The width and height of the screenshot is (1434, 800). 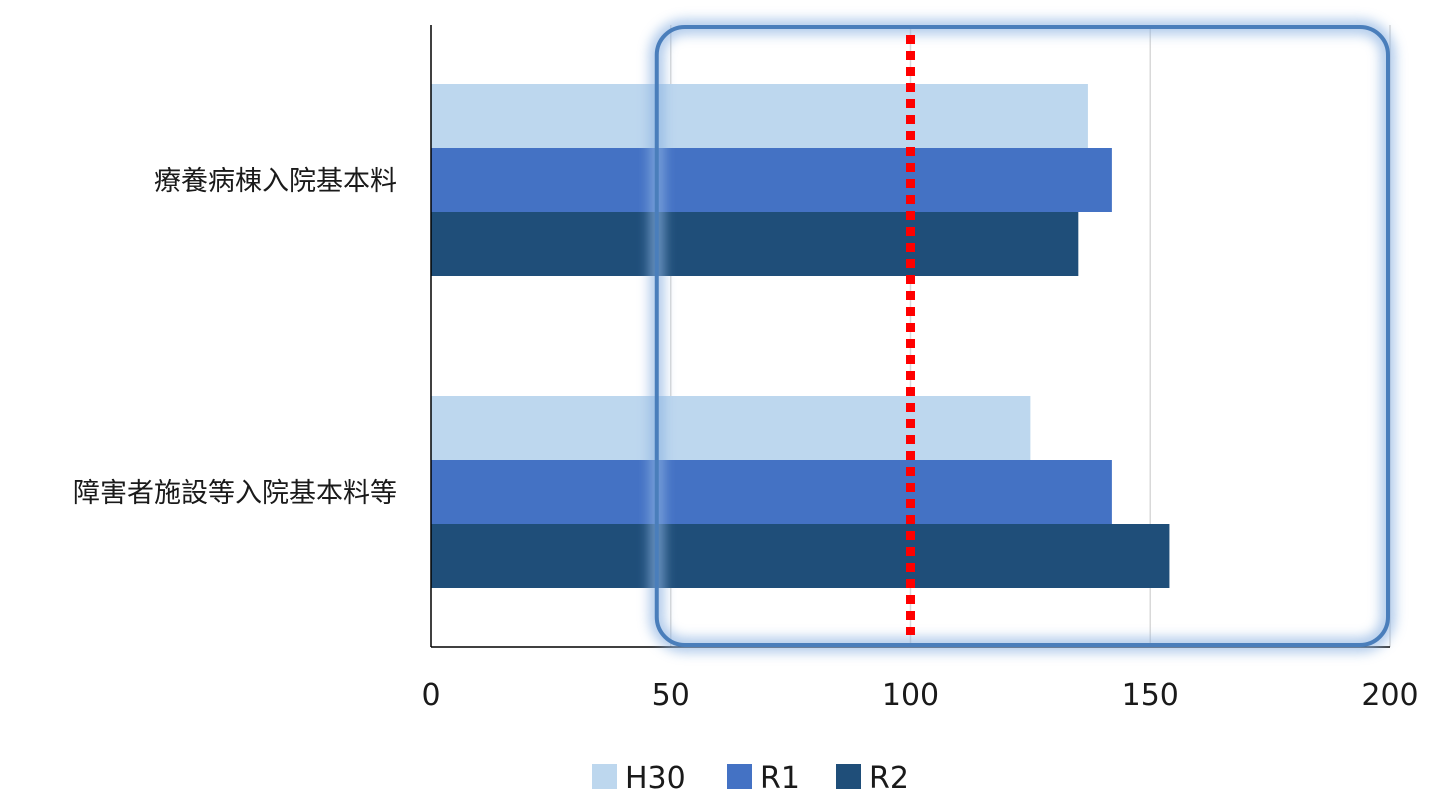 I want to click on legend-label-R2: R2, so click(x=889, y=778).